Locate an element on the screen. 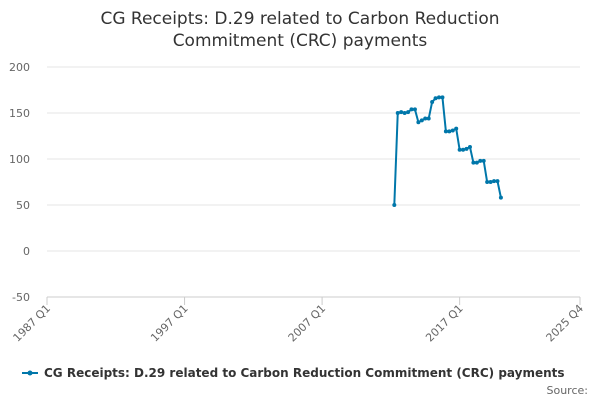  y-tick-label: 150 is located at coordinates (19, 113).